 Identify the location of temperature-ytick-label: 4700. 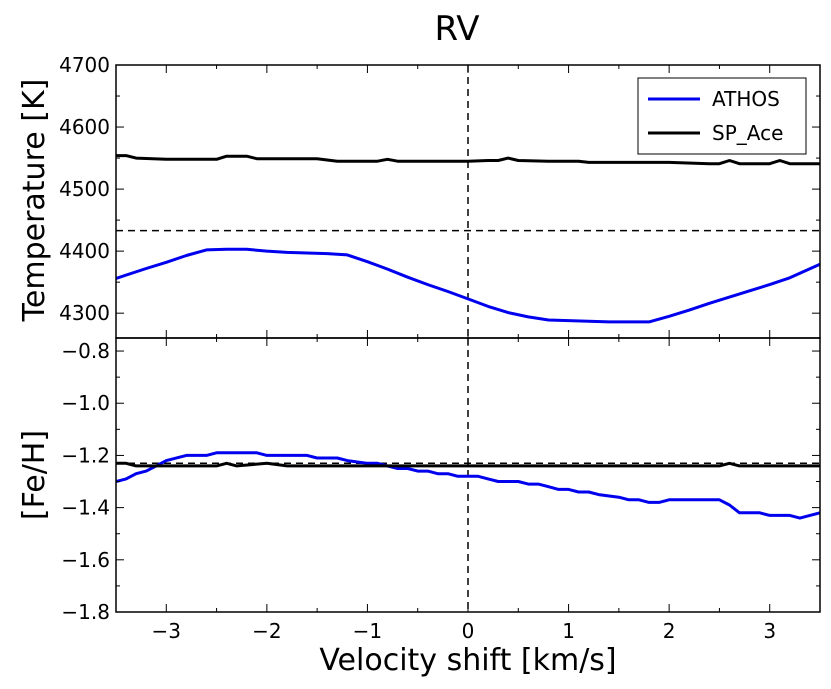
(84, 65).